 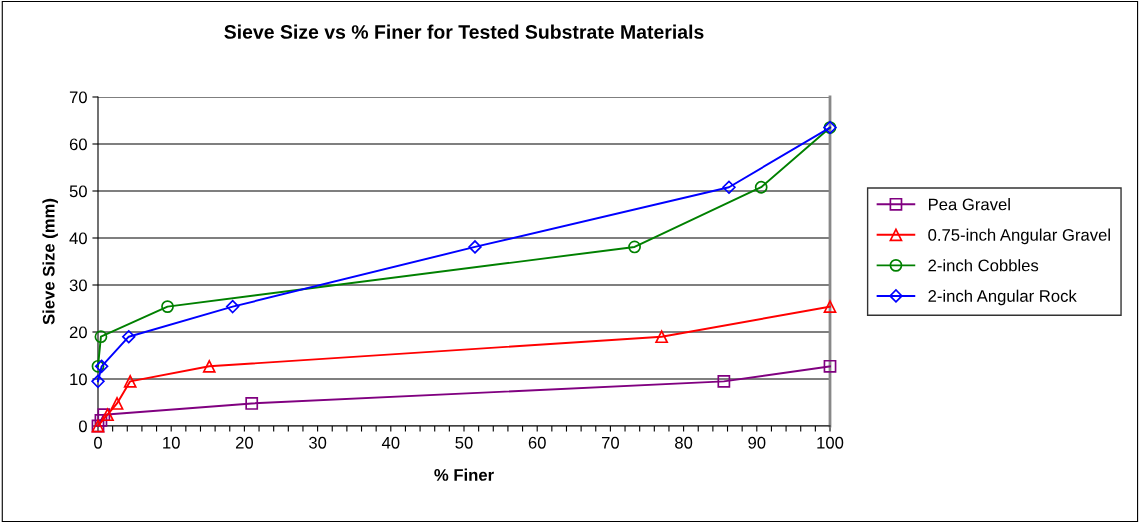 What do you see at coordinates (983, 265) in the screenshot?
I see `legend-label: 2-inch Cobbles` at bounding box center [983, 265].